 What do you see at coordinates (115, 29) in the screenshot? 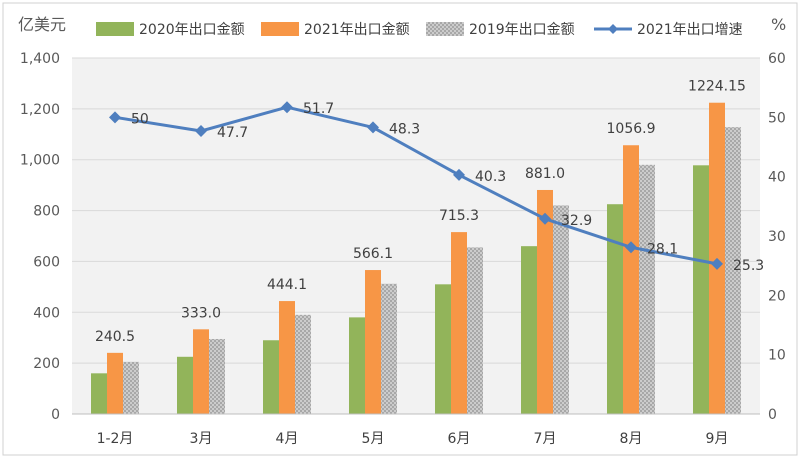
I see `legend-swatch-2020` at bounding box center [115, 29].